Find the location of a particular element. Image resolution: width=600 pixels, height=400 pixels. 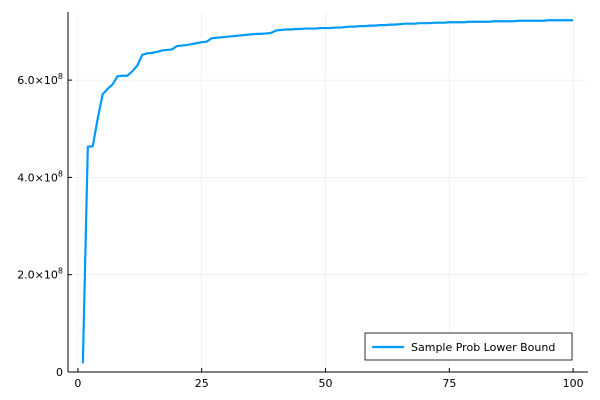

y-tick-mantissa: 4.0×10 is located at coordinates (37, 177).